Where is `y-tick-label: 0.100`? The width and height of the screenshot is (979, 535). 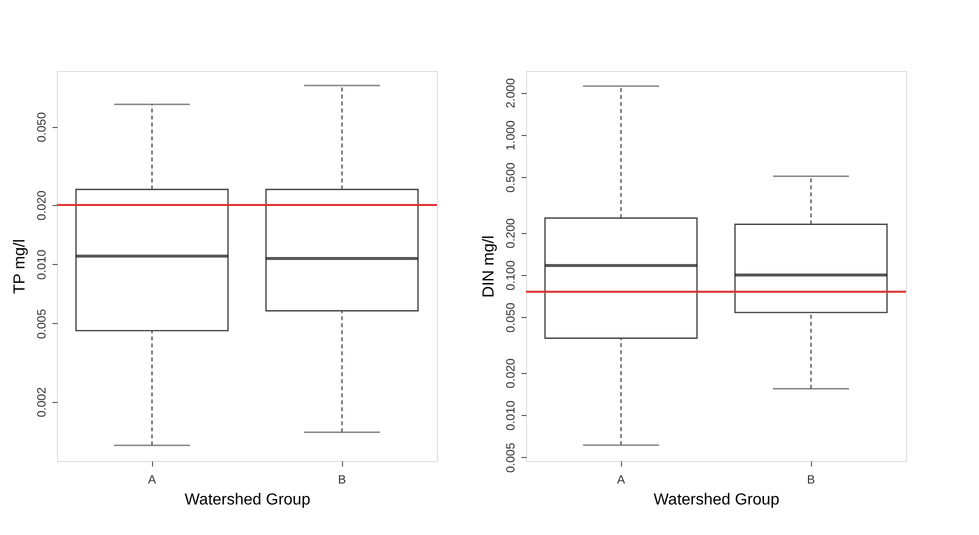 y-tick-label: 0.100 is located at coordinates (511, 275).